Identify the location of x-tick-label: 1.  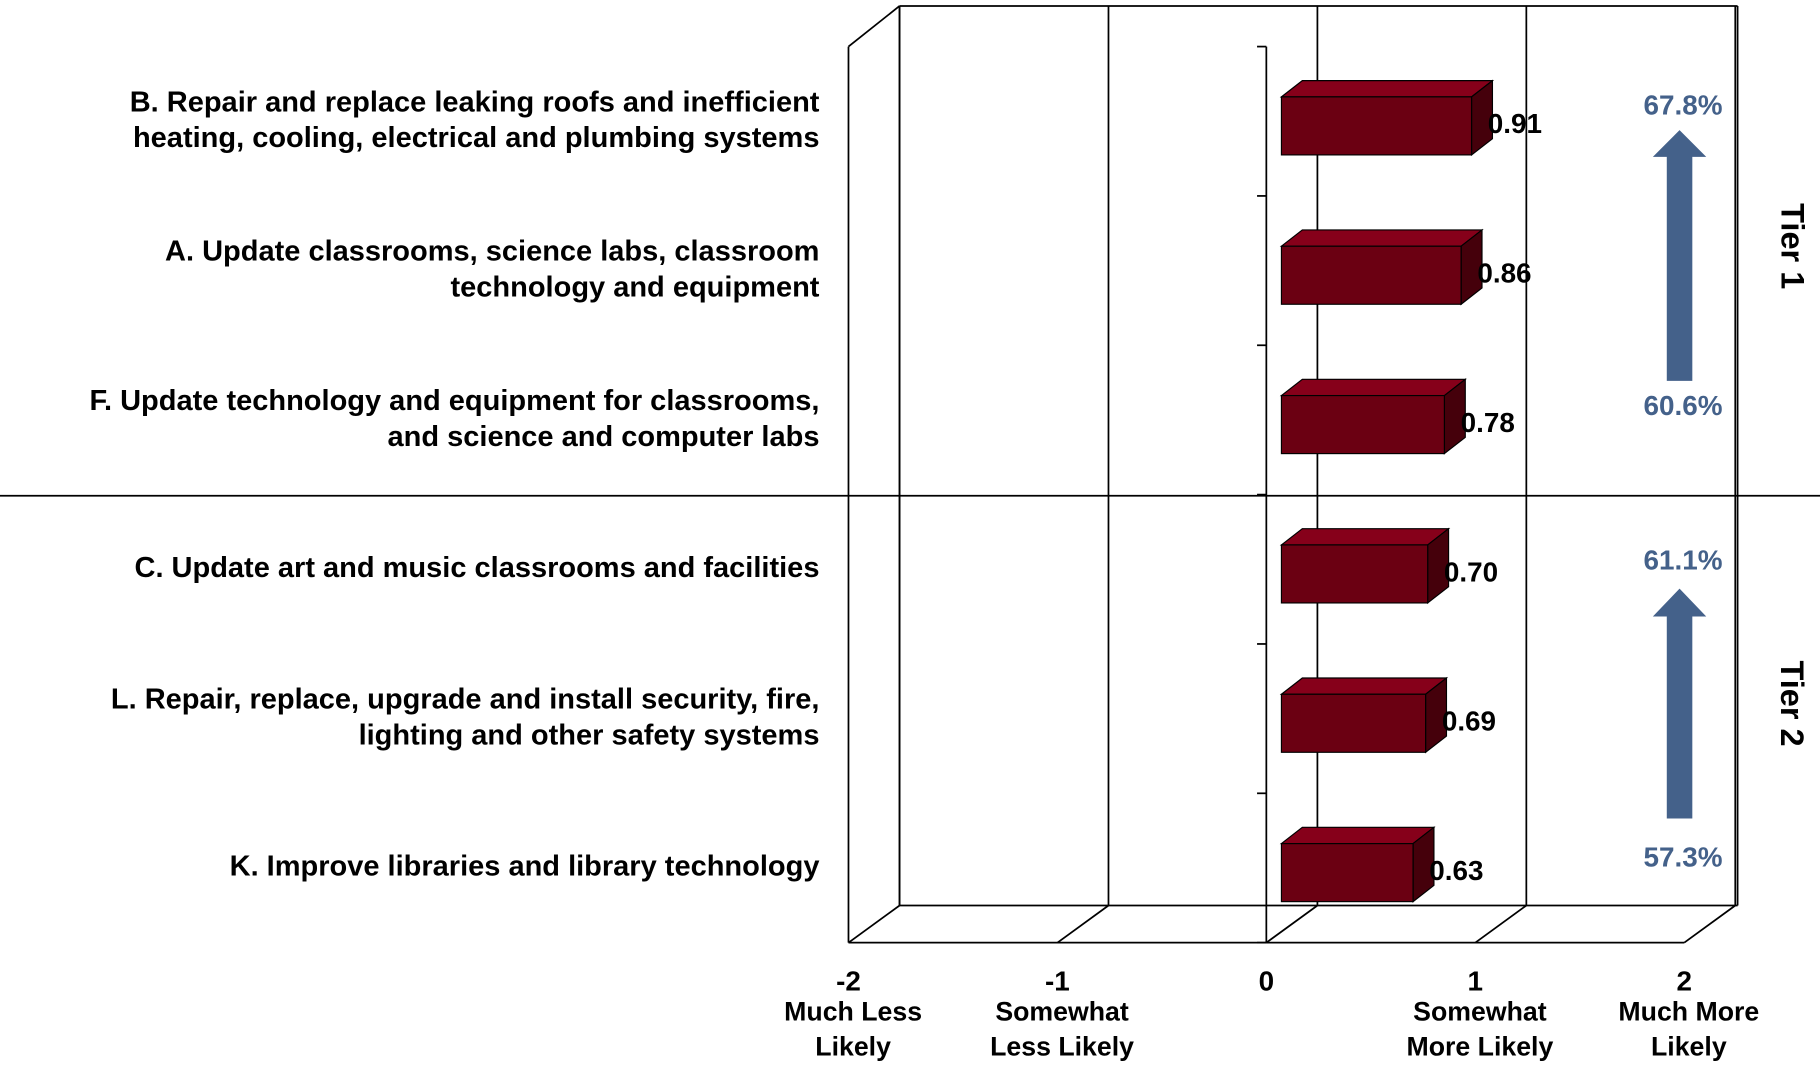
(1476, 981).